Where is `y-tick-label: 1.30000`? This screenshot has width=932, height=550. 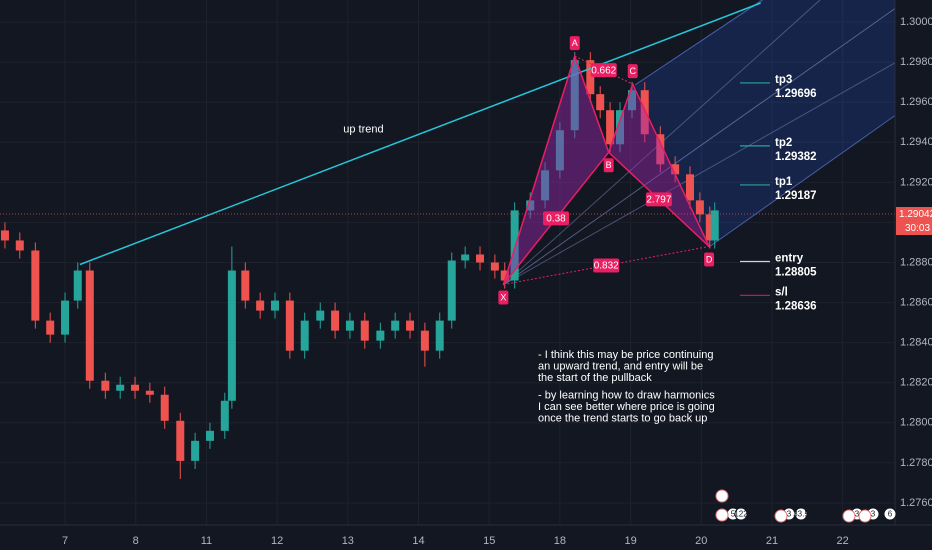 y-tick-label: 1.30000 is located at coordinates (916, 22).